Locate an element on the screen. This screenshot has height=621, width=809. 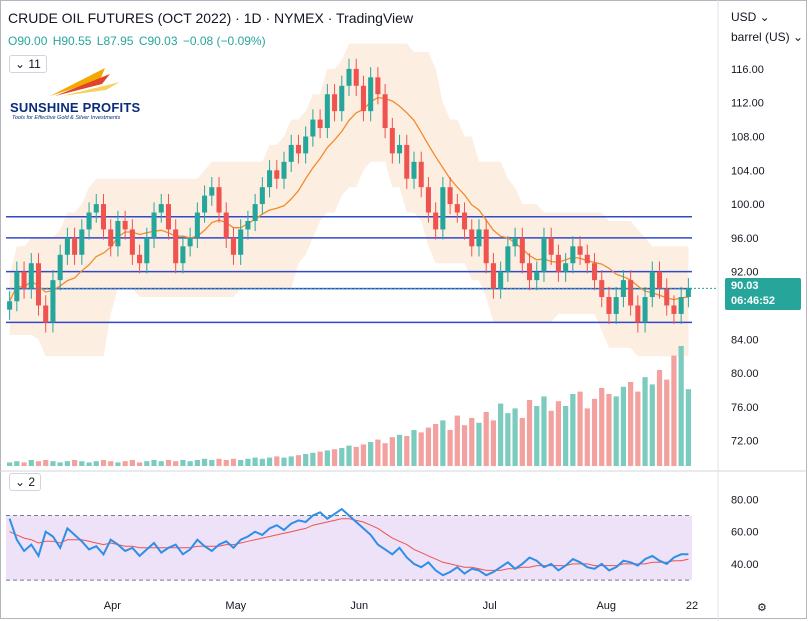
last-price-label: 90.03 06:46:52 is located at coordinates (763, 294).